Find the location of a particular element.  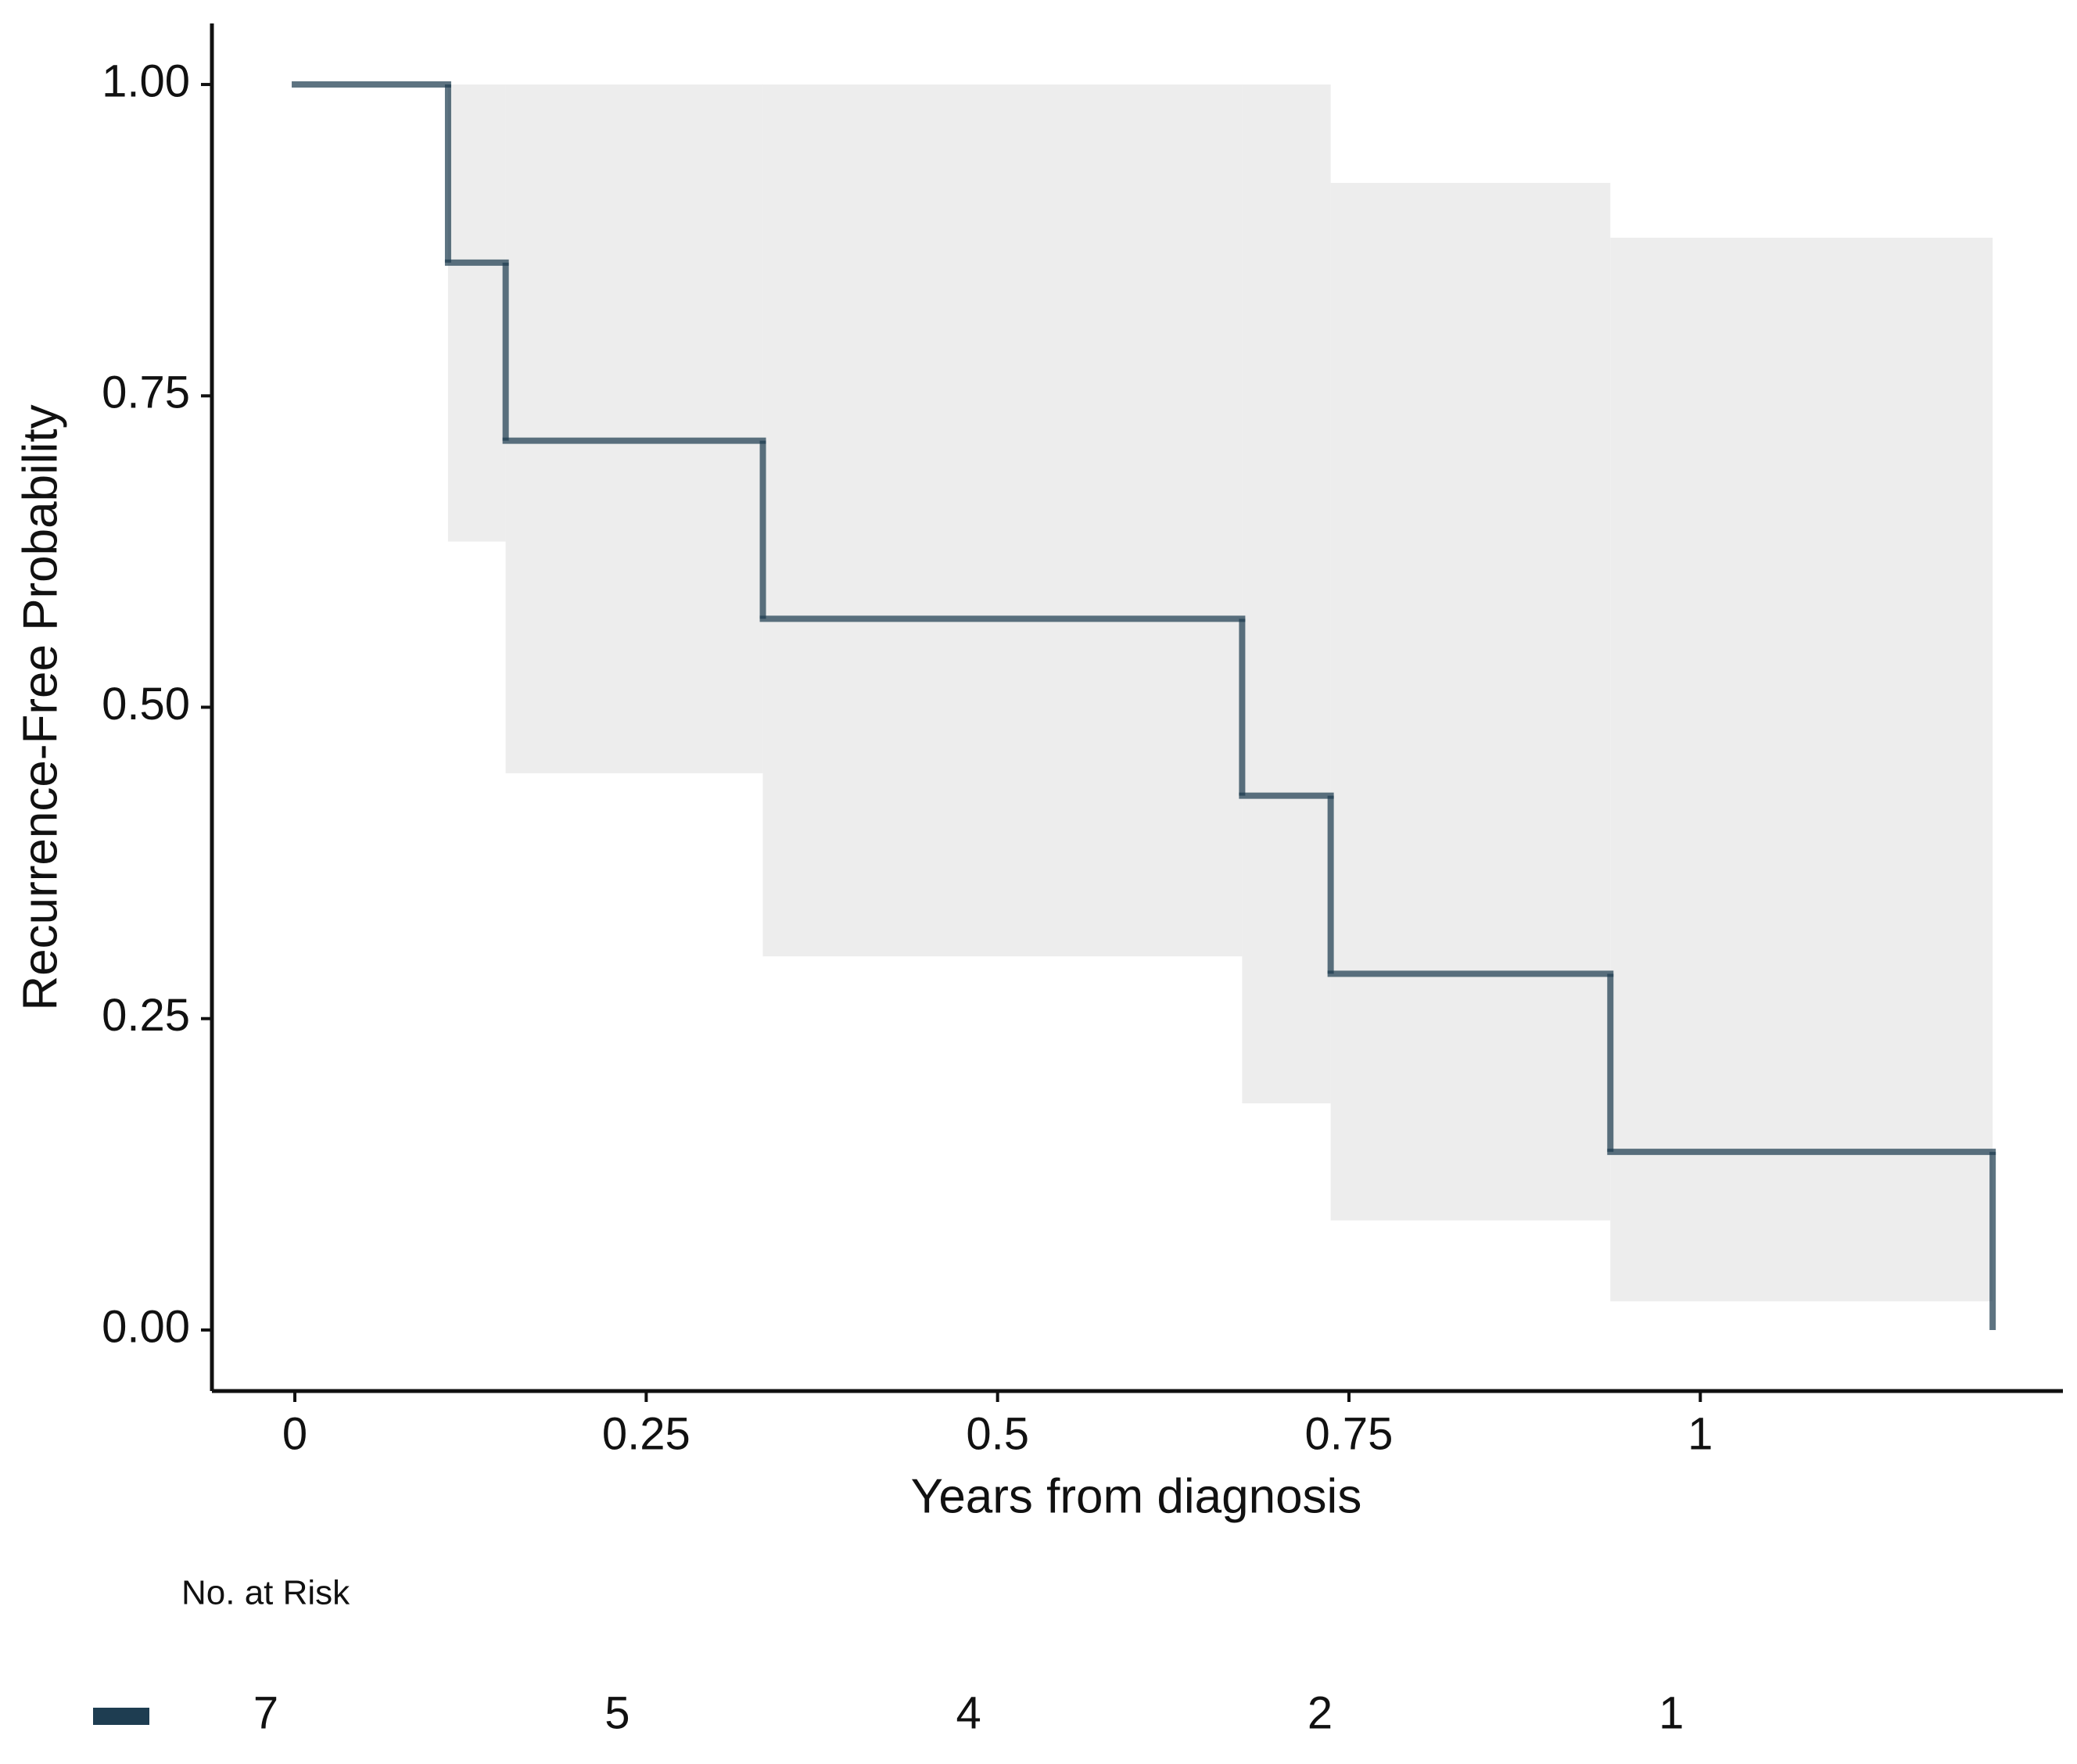

risk-table-title: No. at Risk is located at coordinates (265, 1593).